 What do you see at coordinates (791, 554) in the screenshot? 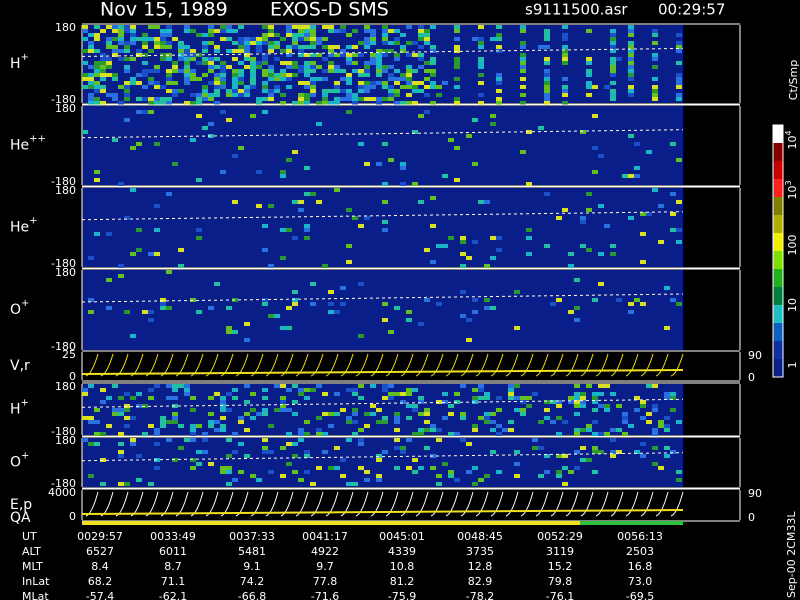
I see `footer-code: Sep-00 2CM33L` at bounding box center [791, 554].